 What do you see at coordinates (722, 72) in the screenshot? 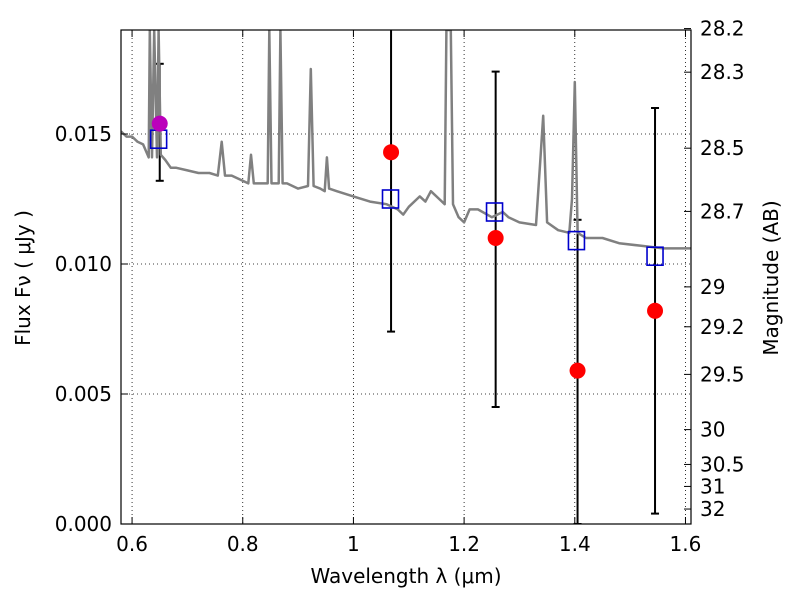
I see `mag-tick-label: 28.3` at bounding box center [722, 72].